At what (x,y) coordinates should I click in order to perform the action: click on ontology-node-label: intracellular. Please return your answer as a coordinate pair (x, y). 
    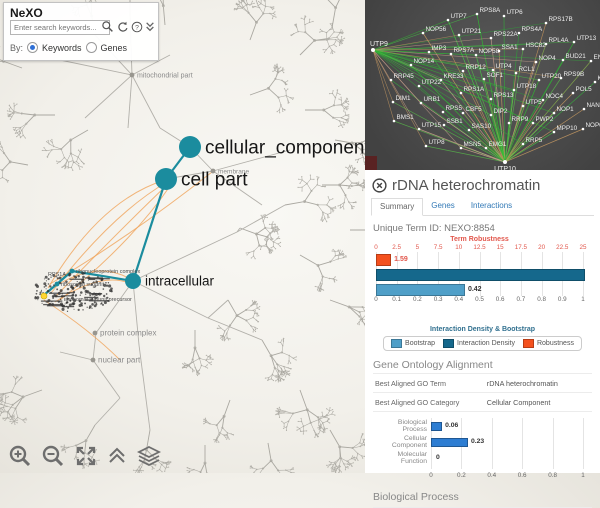
    Looking at the image, I should click on (180, 281).